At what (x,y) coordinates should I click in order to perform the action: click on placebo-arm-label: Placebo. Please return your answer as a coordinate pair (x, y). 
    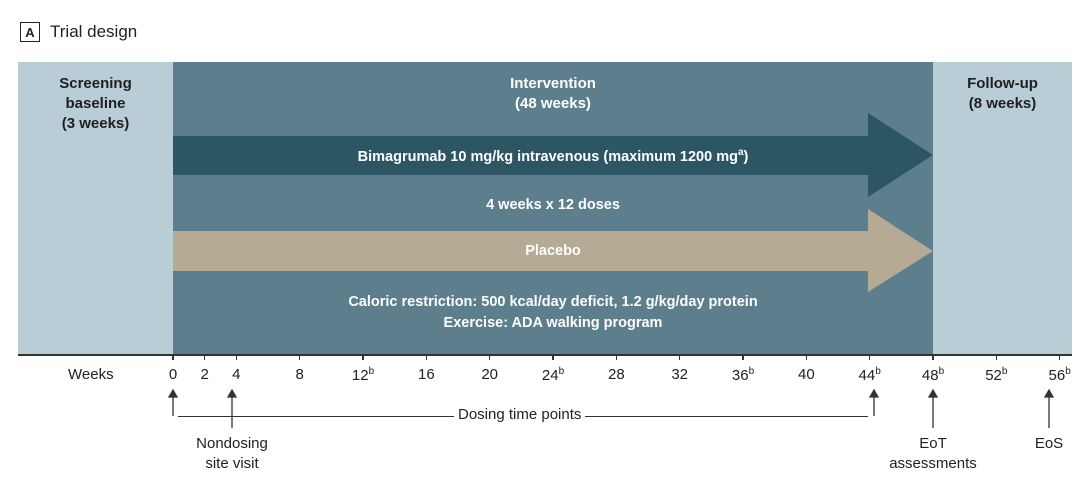
    Looking at the image, I should click on (553, 251).